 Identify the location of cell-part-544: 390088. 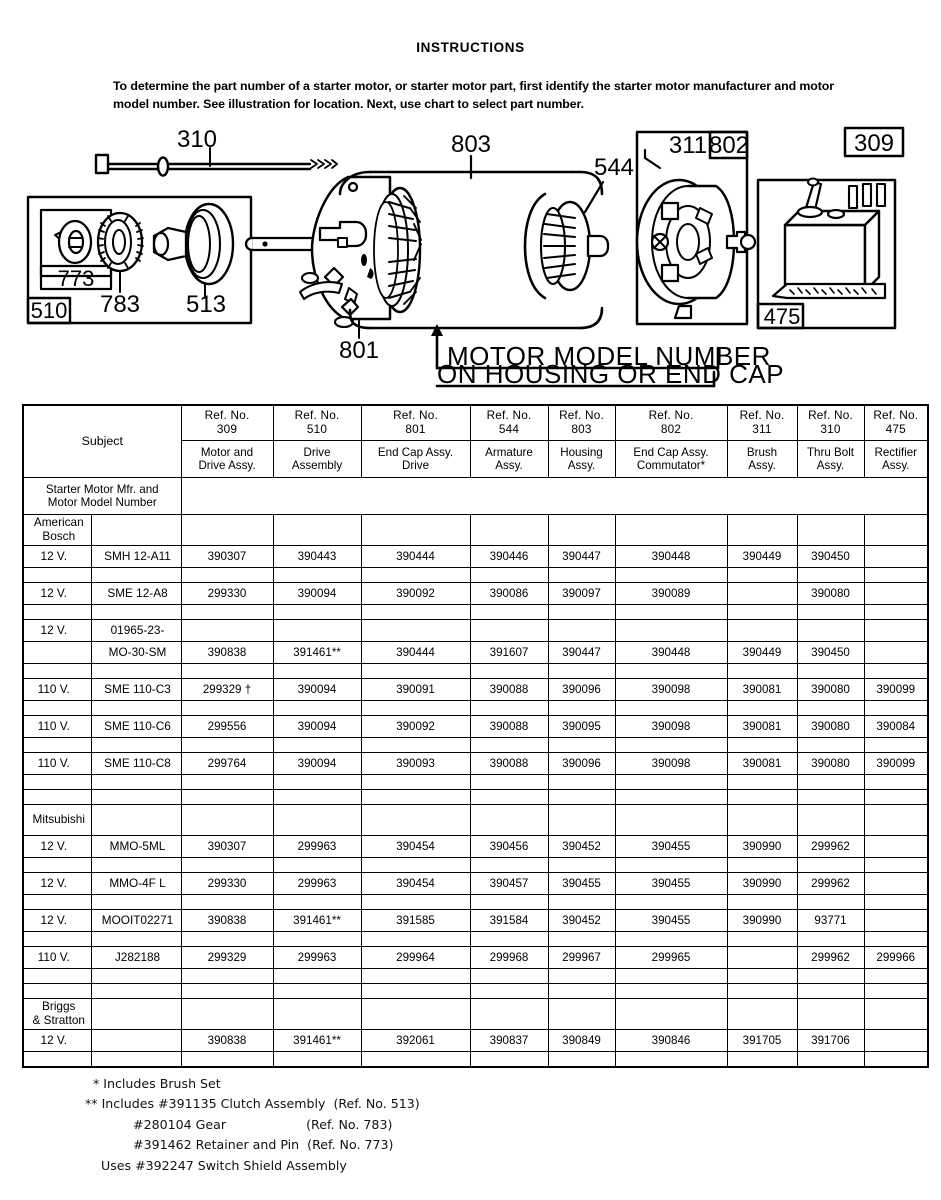
(509, 763).